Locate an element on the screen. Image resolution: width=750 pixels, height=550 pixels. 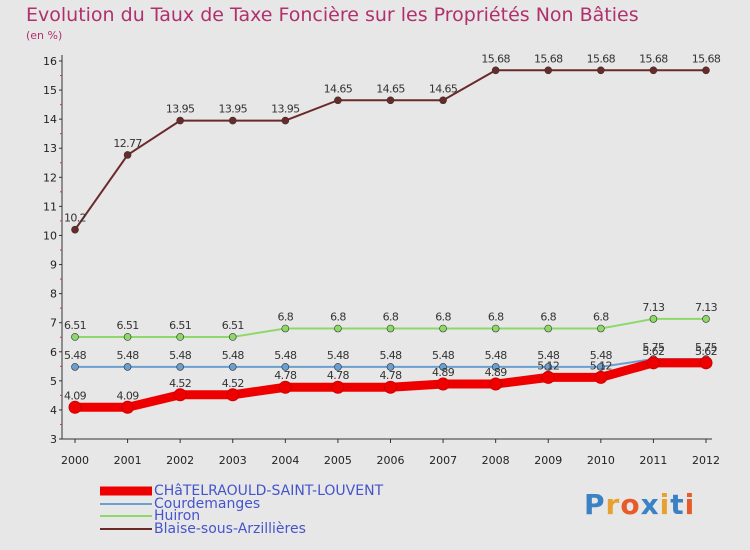
y-tick-label: 10 is located at coordinates (50, 235).